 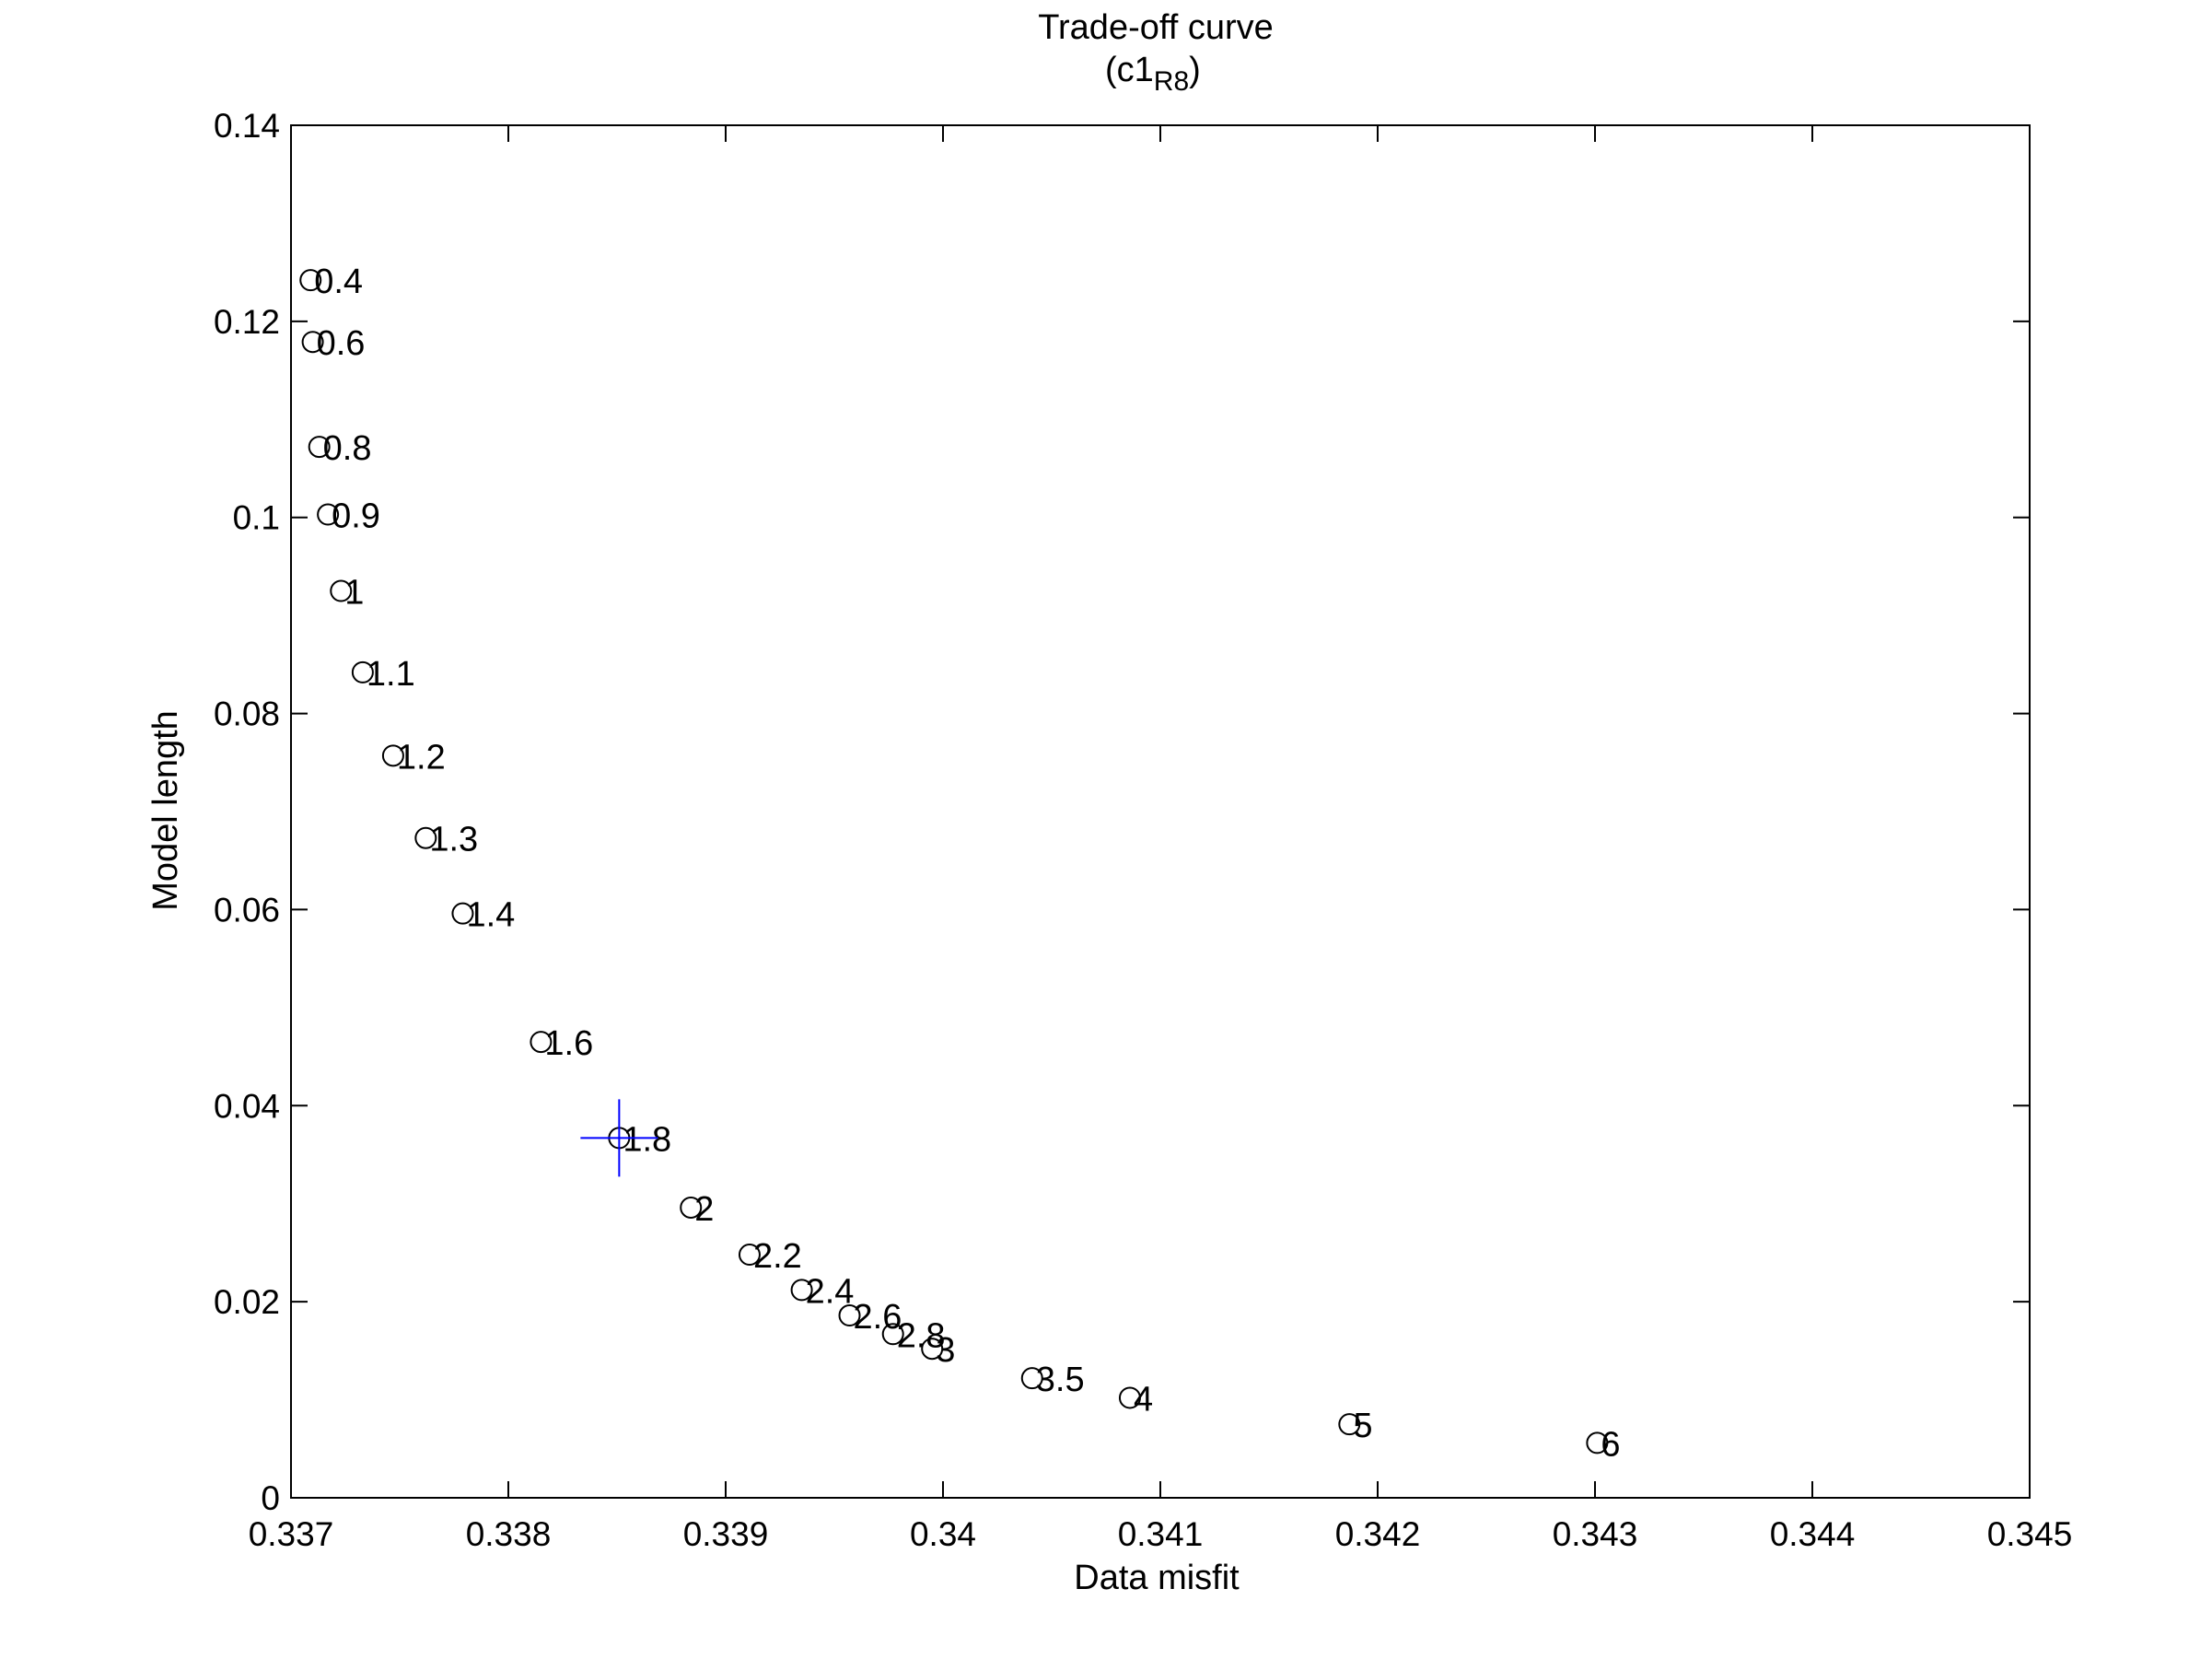 I want to click on subtitle-prefix: (c1, so click(x=1130, y=70).